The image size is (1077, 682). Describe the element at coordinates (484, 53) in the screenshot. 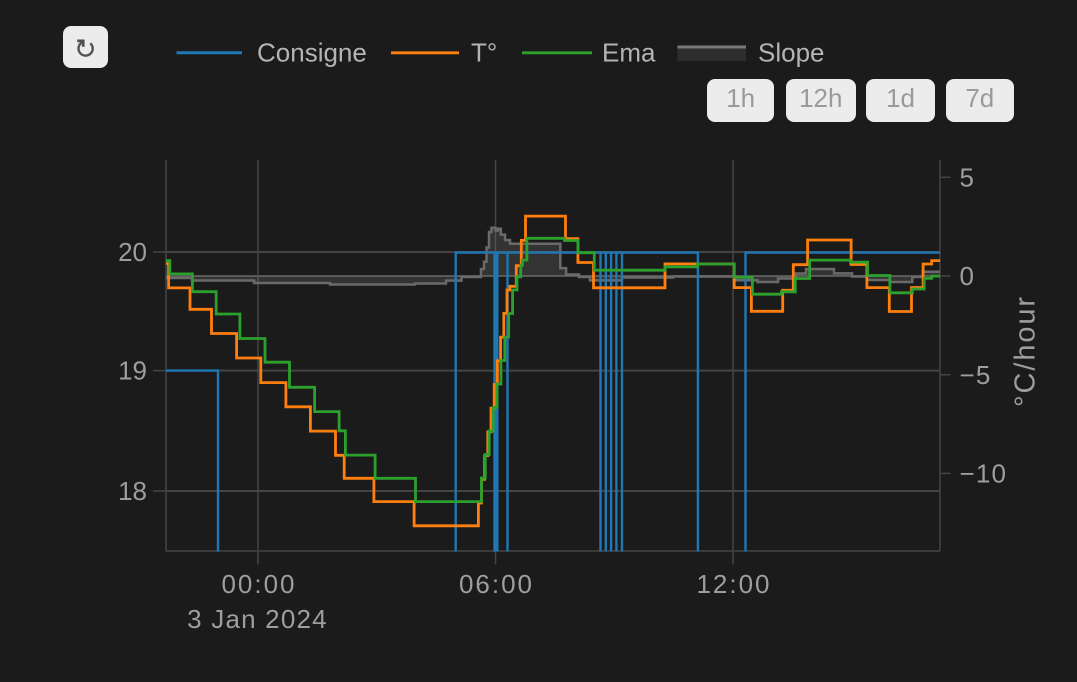

I see `svg-text: T°` at that location.